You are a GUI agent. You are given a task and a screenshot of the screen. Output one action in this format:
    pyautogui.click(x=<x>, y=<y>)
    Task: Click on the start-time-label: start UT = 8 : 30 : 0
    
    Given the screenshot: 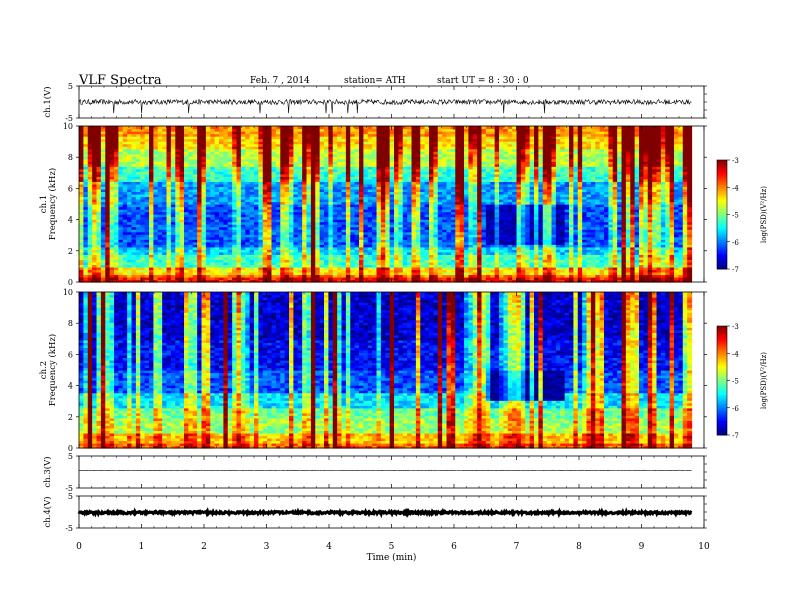 What is the action you would take?
    pyautogui.click(x=483, y=81)
    